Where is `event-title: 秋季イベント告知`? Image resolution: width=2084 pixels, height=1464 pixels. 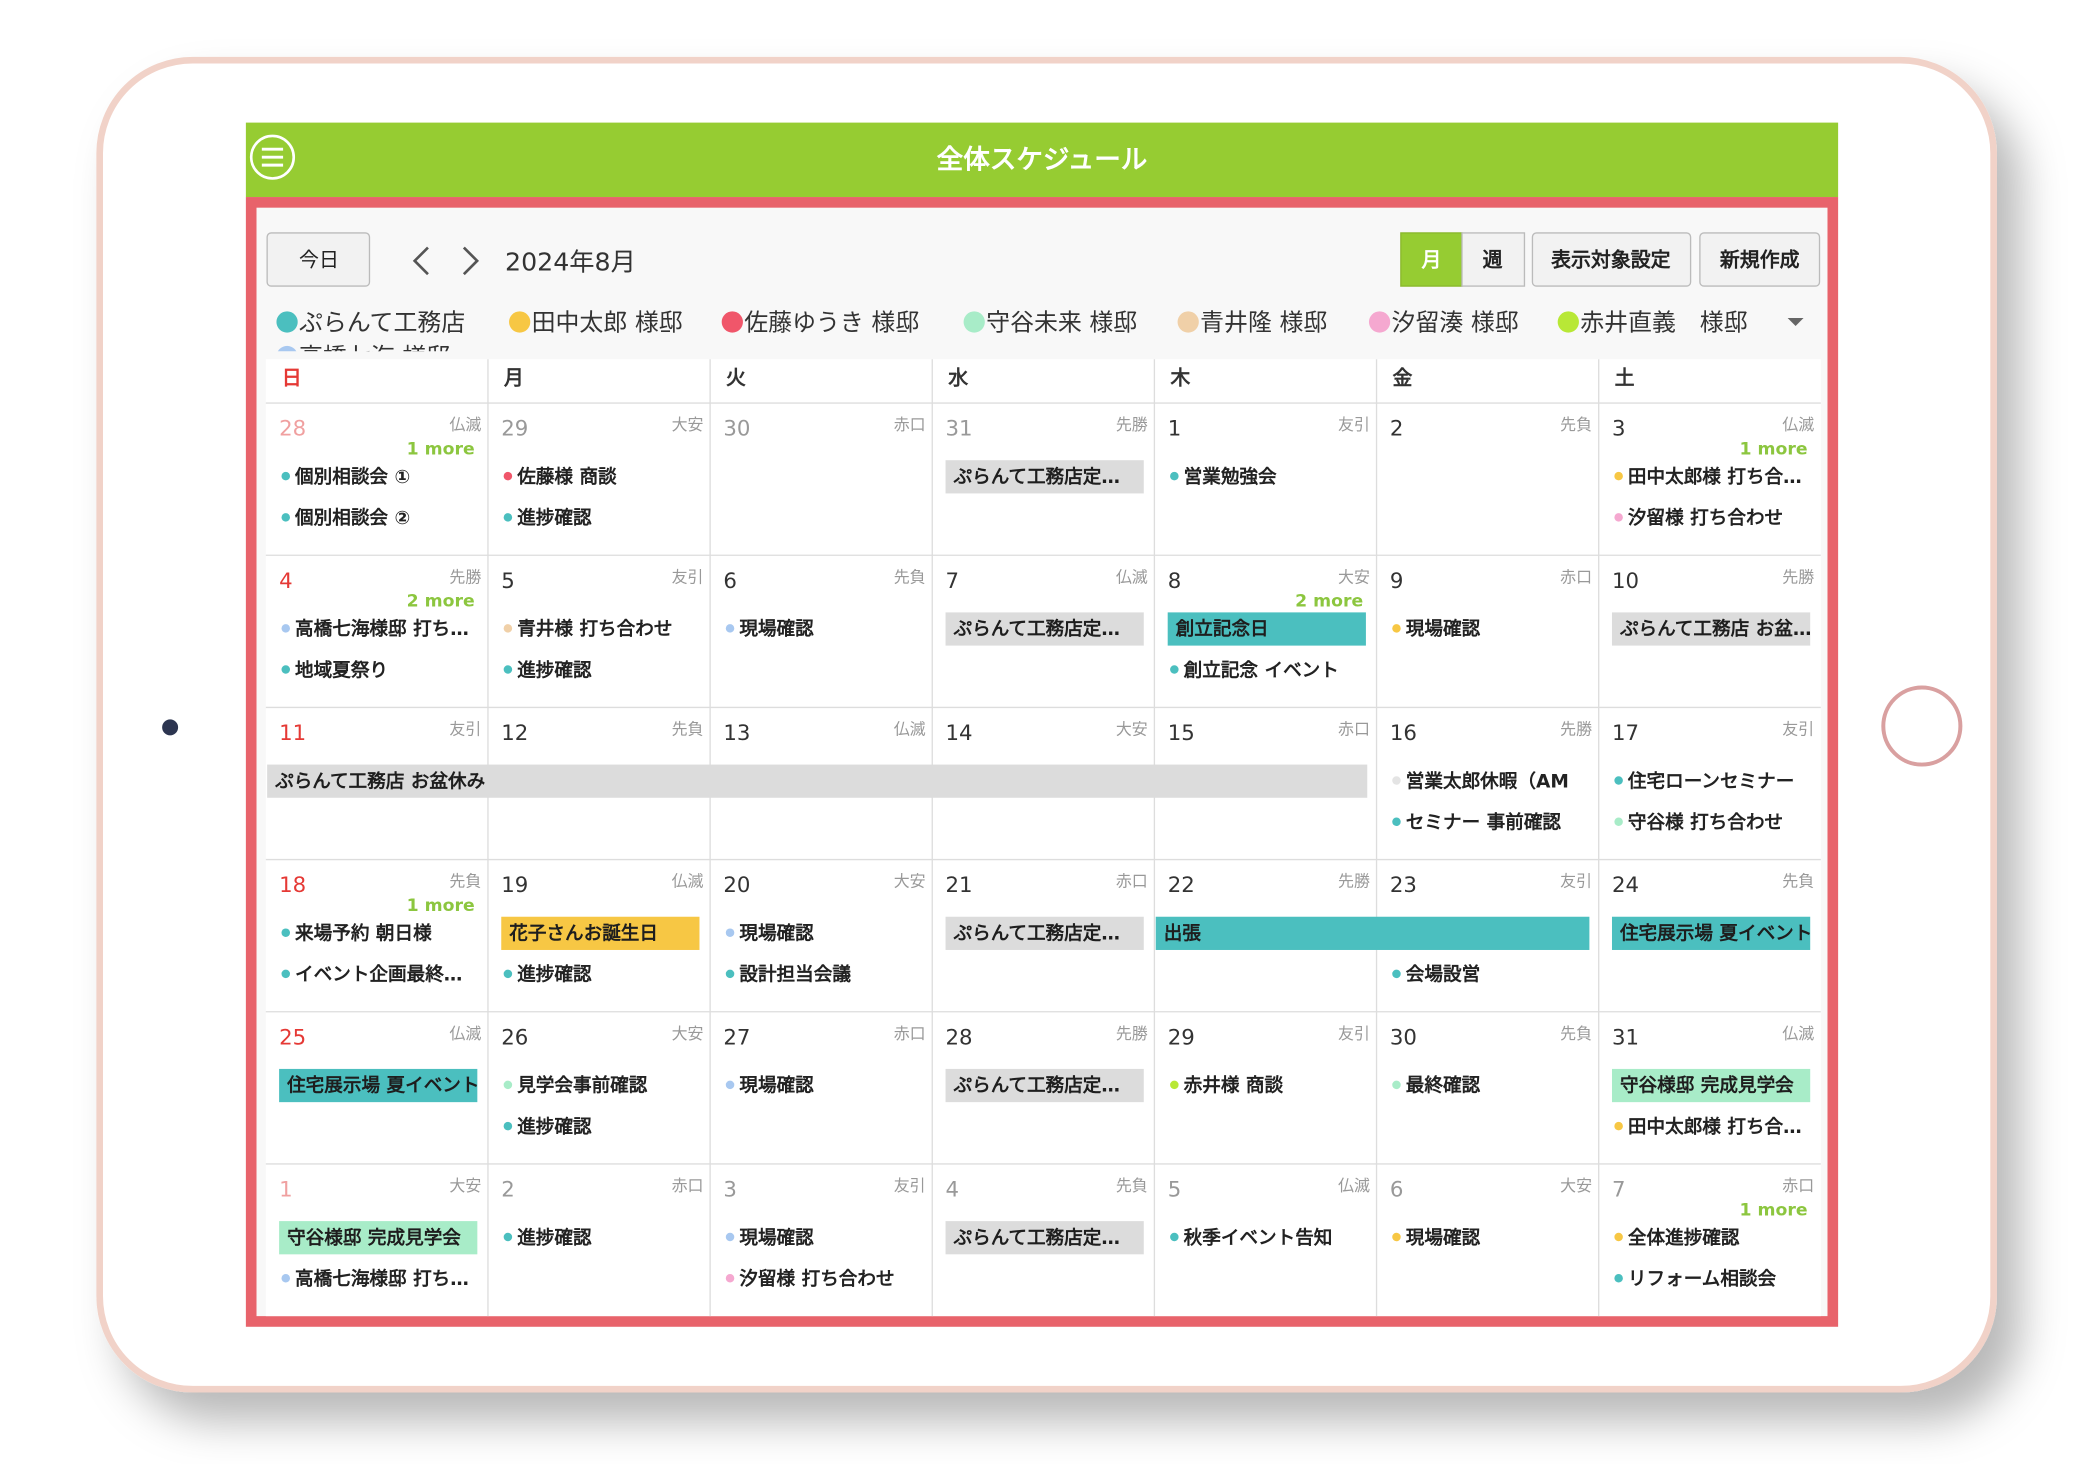 event-title: 秋季イベント告知 is located at coordinates (1258, 1238).